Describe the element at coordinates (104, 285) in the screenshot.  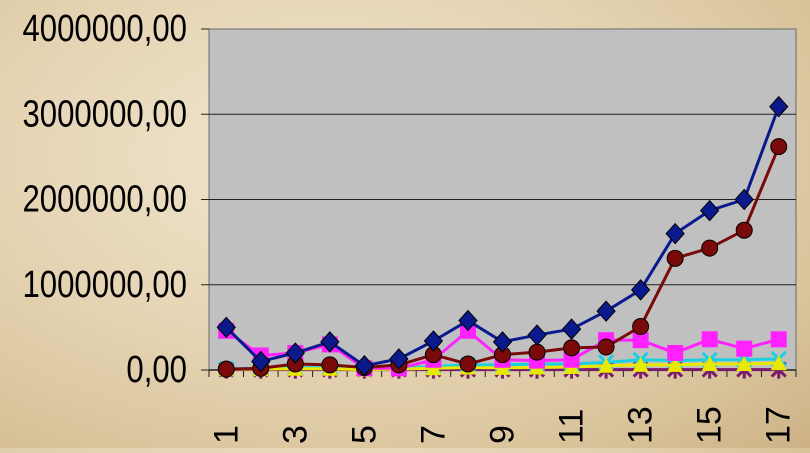
I see `y-tick-label: 1000000,00` at that location.